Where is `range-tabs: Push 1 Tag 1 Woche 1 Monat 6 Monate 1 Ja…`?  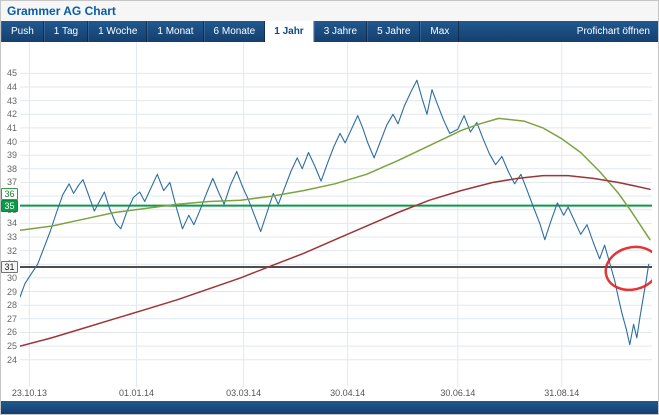
range-tabs: Push 1 Tag 1 Woche 1 Monat 6 Monate 1 Ja… is located at coordinates (329, 31).